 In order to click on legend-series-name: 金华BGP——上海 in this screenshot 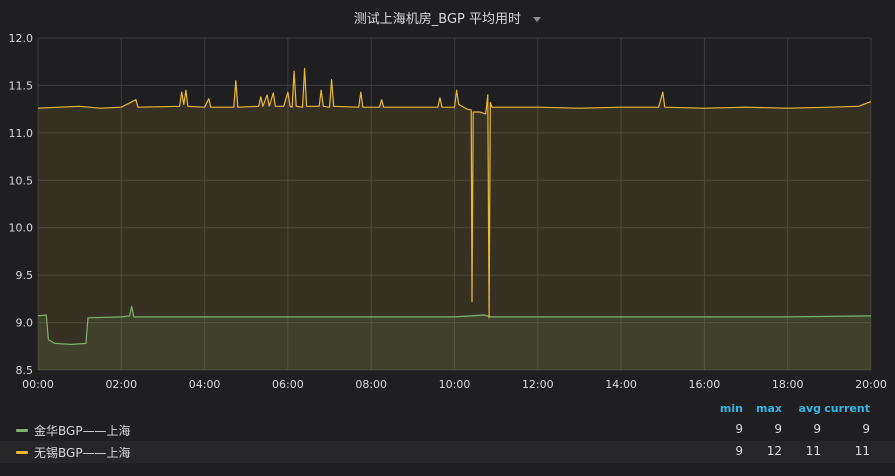, I will do `click(82, 431)`.